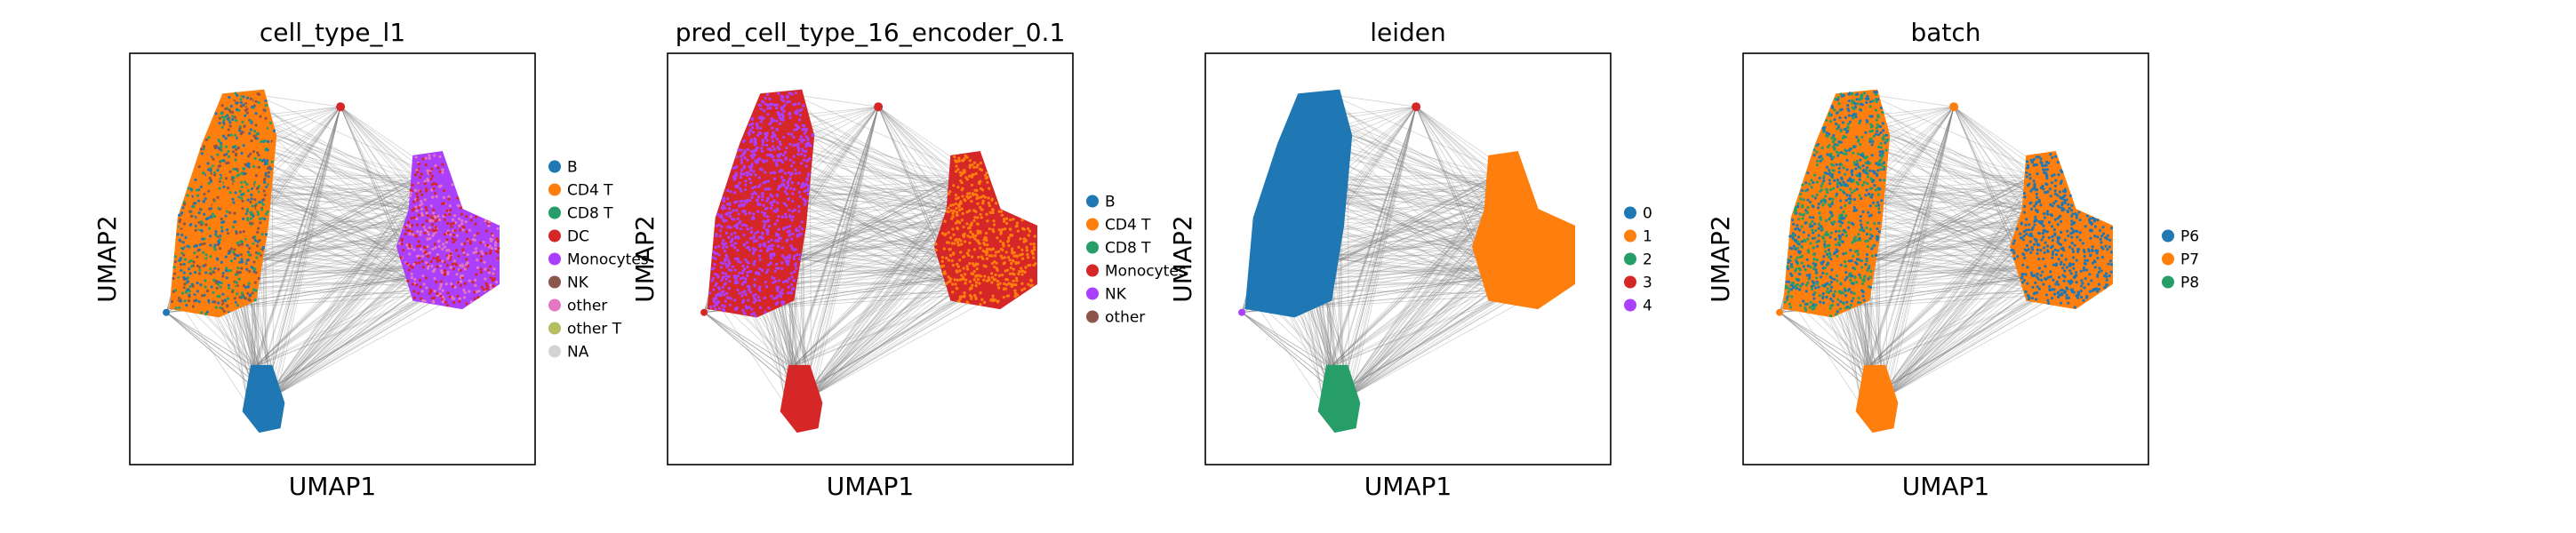 This screenshot has height=533, width=2576. I want to click on plot-area, so click(1406, 261).